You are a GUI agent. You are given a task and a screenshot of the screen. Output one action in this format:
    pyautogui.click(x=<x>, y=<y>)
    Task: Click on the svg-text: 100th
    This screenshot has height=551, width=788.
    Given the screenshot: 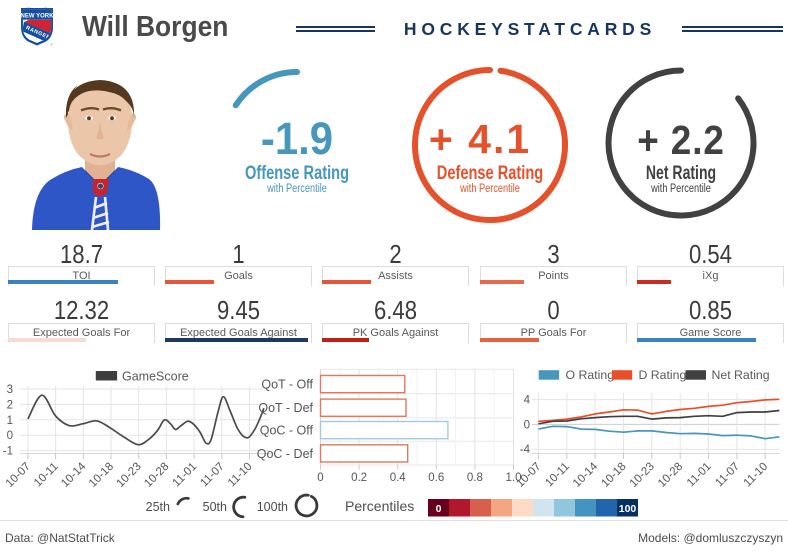 What is the action you would take?
    pyautogui.click(x=272, y=507)
    